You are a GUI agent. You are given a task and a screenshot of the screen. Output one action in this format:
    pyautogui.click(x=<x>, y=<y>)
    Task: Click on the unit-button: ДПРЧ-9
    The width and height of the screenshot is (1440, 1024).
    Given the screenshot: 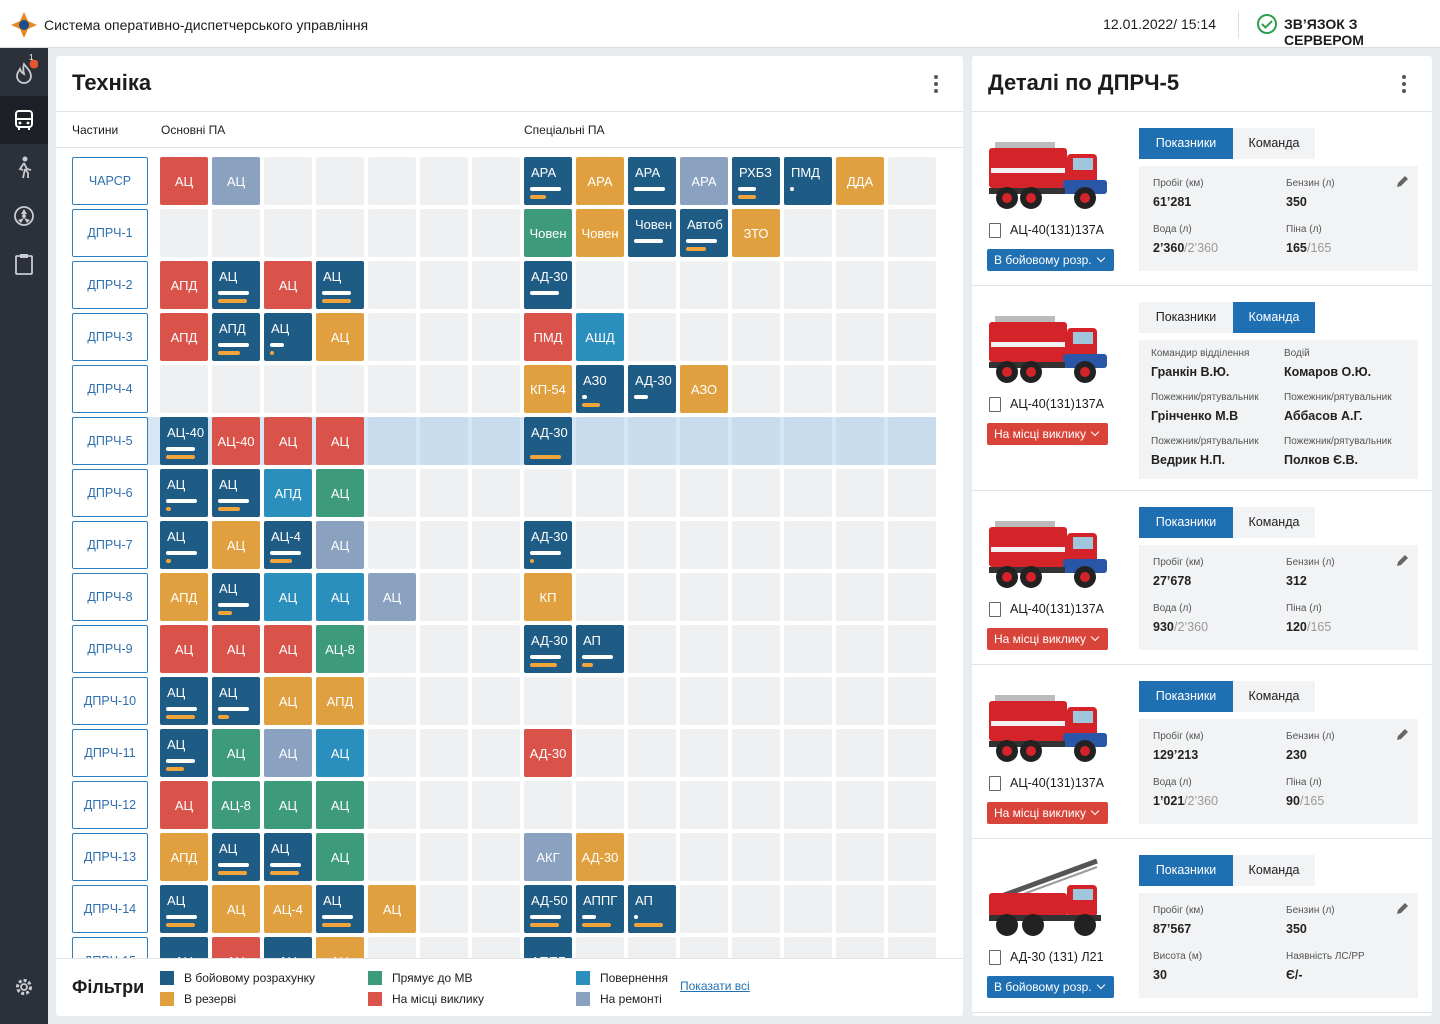 What is the action you would take?
    pyautogui.click(x=110, y=649)
    